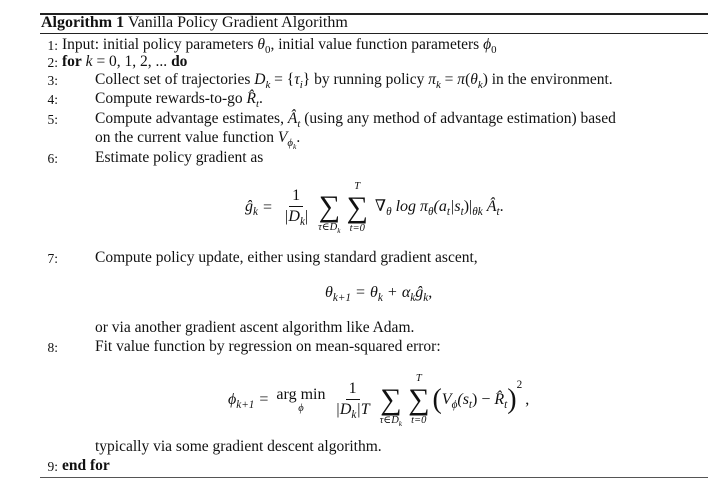  What do you see at coordinates (171, 98) in the screenshot?
I see `text: Compute rewards-to-go` at bounding box center [171, 98].